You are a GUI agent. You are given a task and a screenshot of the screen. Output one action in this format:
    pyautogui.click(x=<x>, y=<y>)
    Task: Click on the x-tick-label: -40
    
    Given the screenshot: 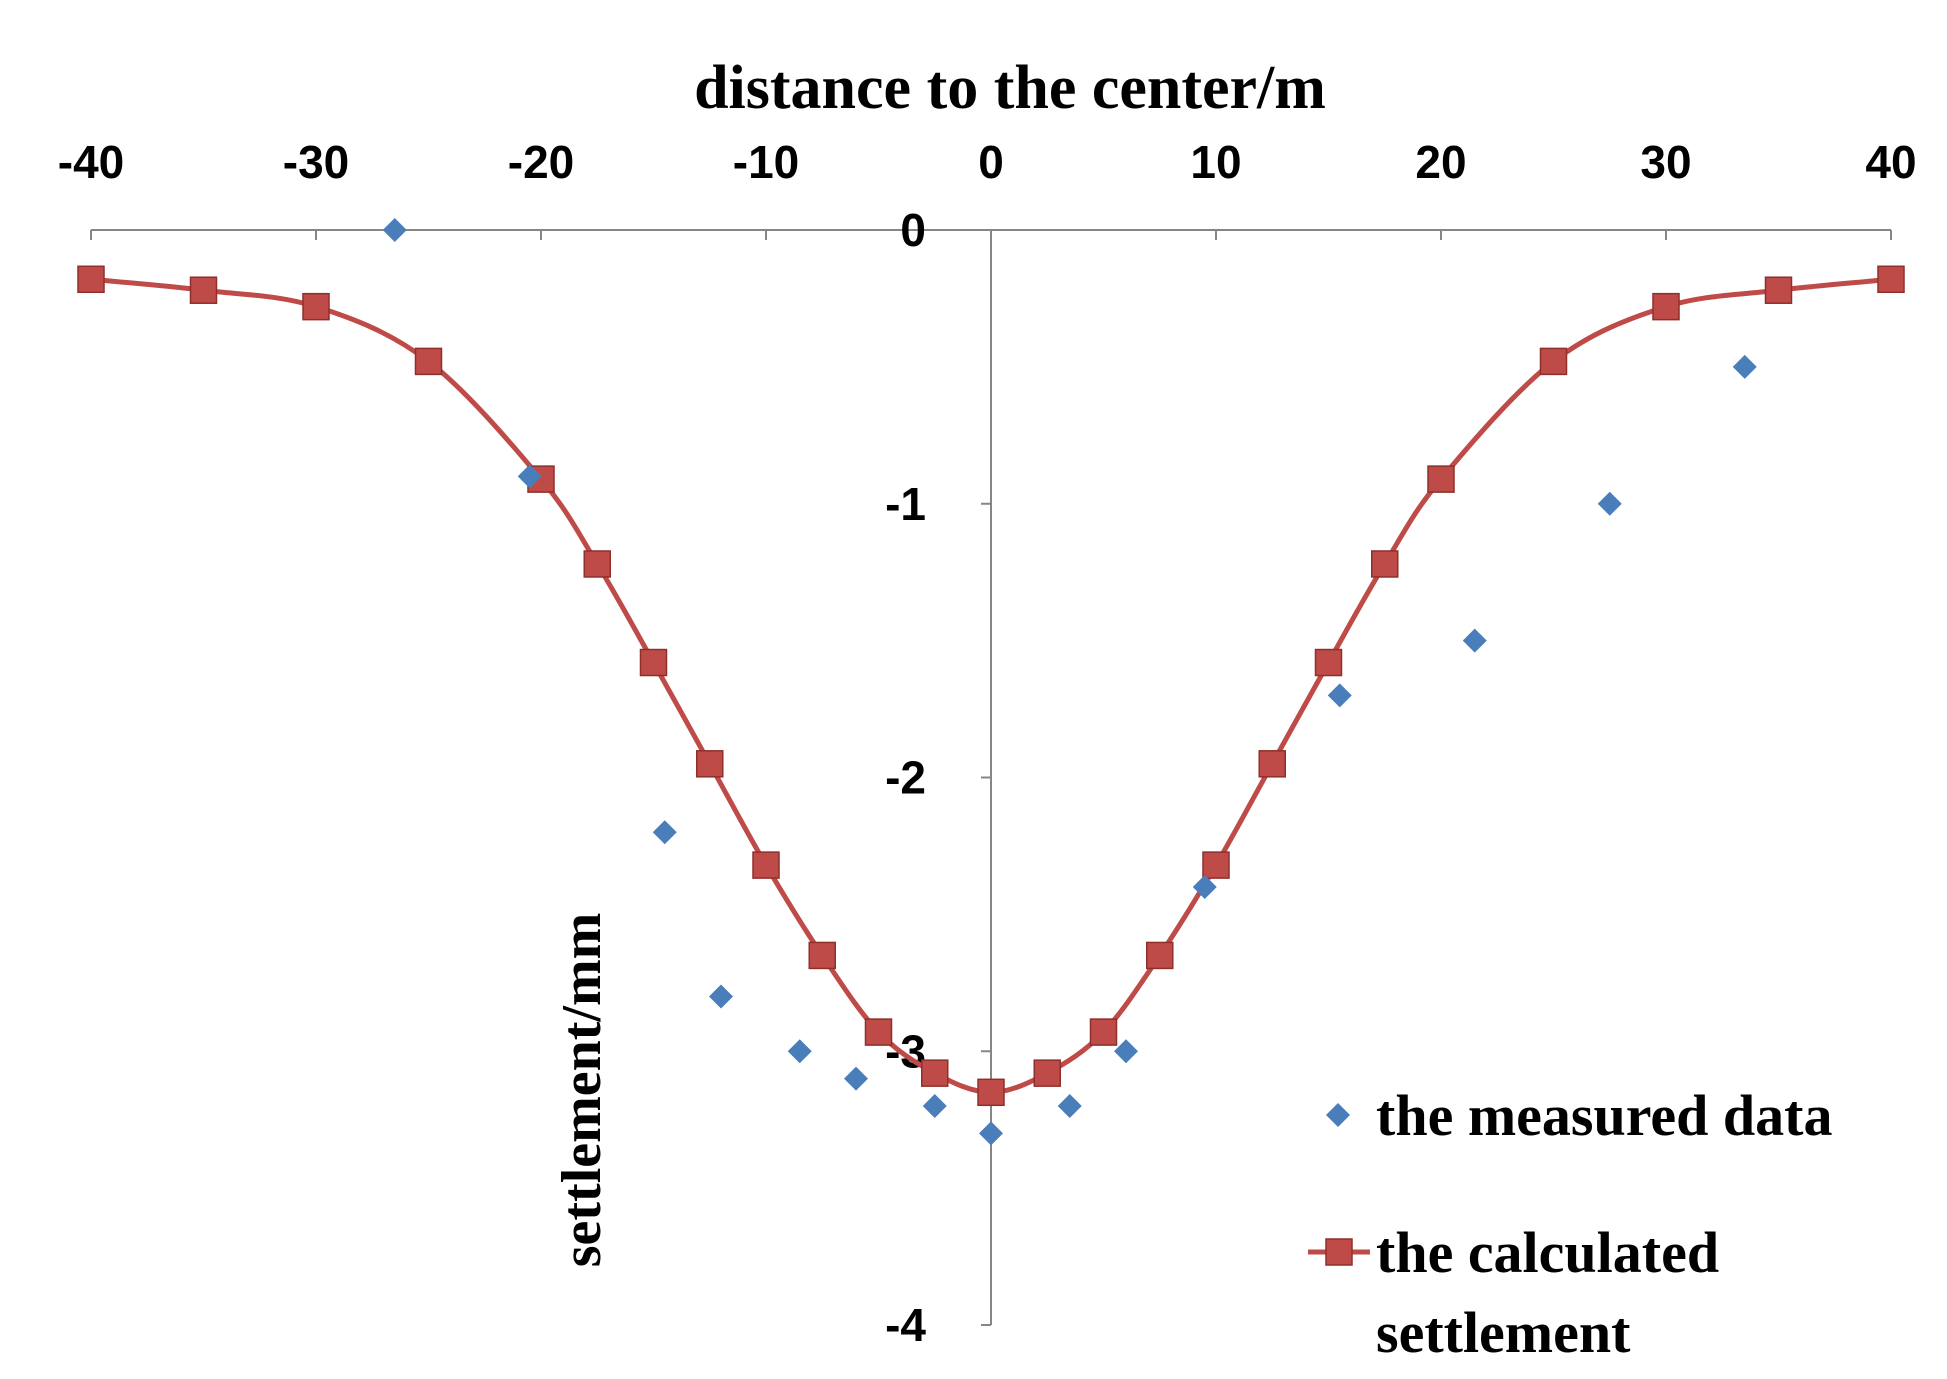 What is the action you would take?
    pyautogui.click(x=91, y=162)
    